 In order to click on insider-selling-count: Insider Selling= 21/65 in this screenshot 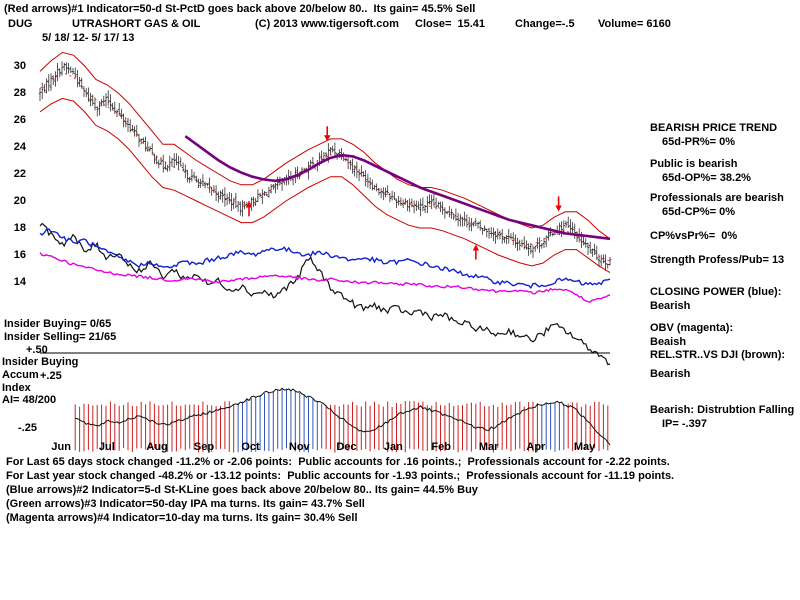, I will do `click(60, 337)`.